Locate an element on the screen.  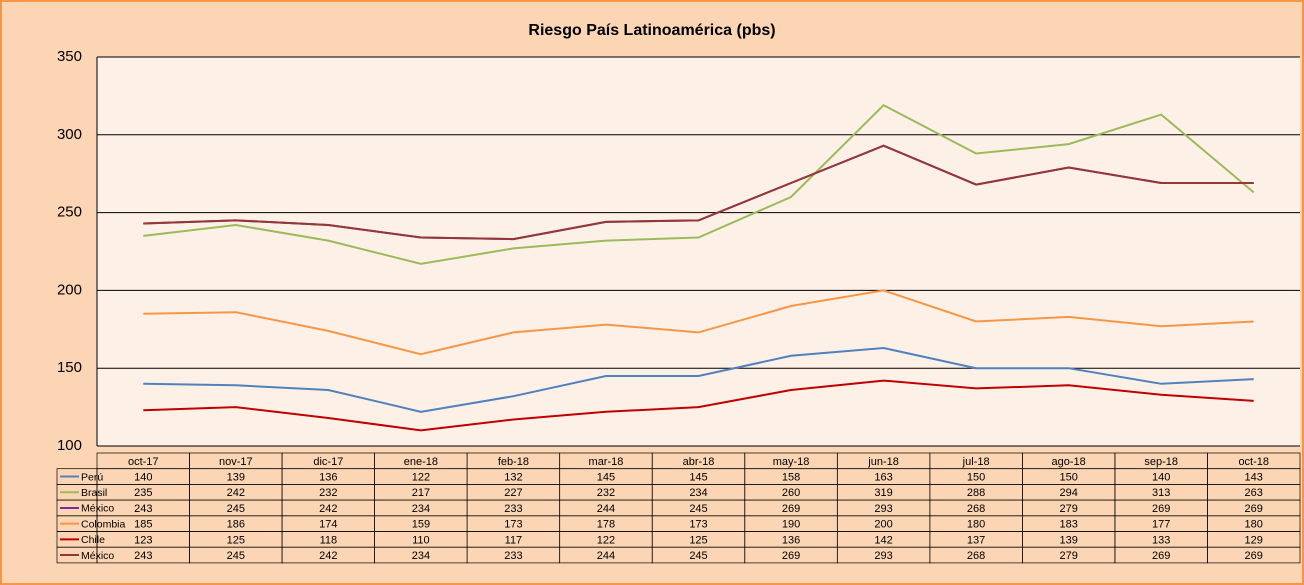
table-value: 235 is located at coordinates (143, 493).